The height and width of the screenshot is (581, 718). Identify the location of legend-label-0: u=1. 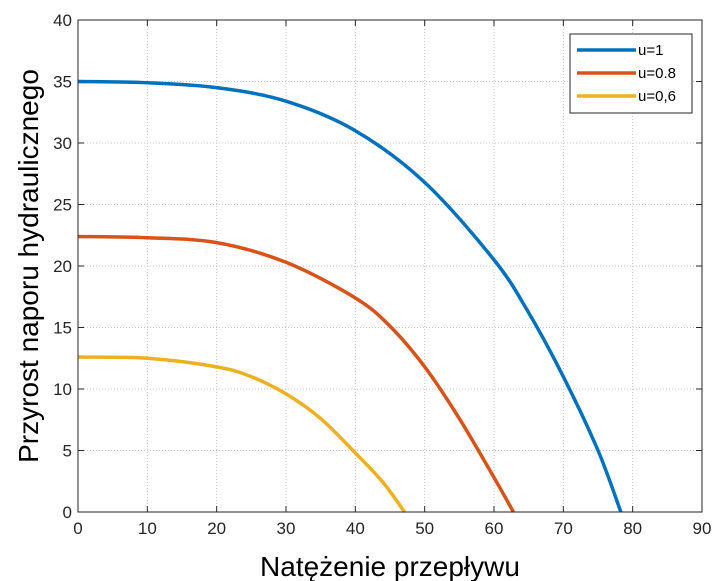
(650, 50).